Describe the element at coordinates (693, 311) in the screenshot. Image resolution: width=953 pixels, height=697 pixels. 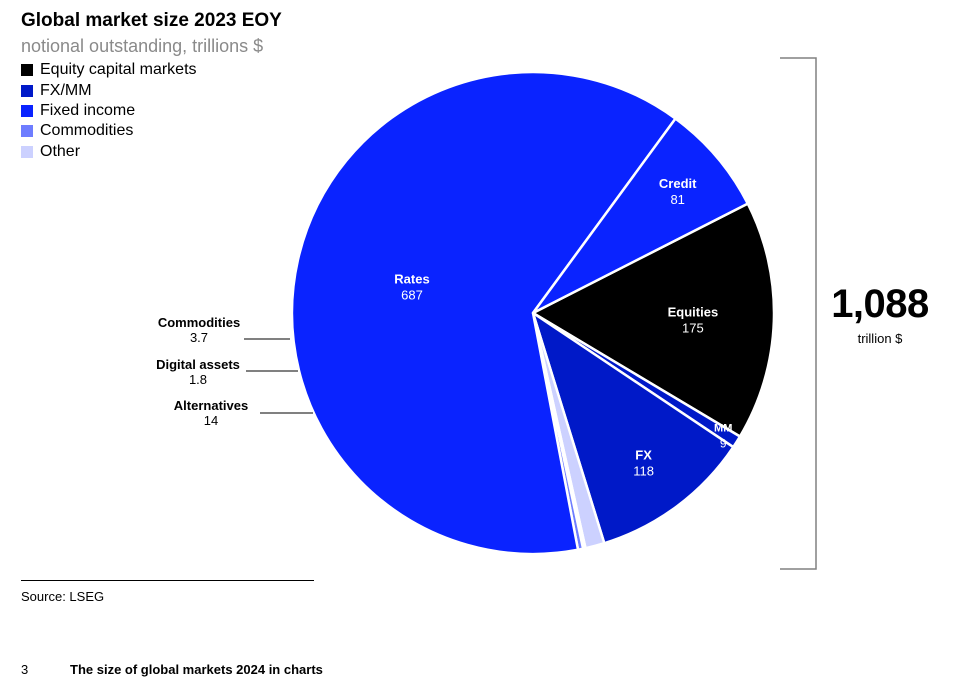
I see `slice-label: Equities` at that location.